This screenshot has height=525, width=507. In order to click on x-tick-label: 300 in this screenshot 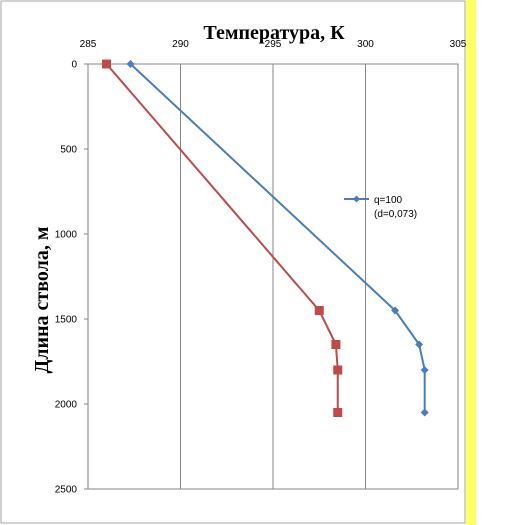, I will do `click(365, 44)`.